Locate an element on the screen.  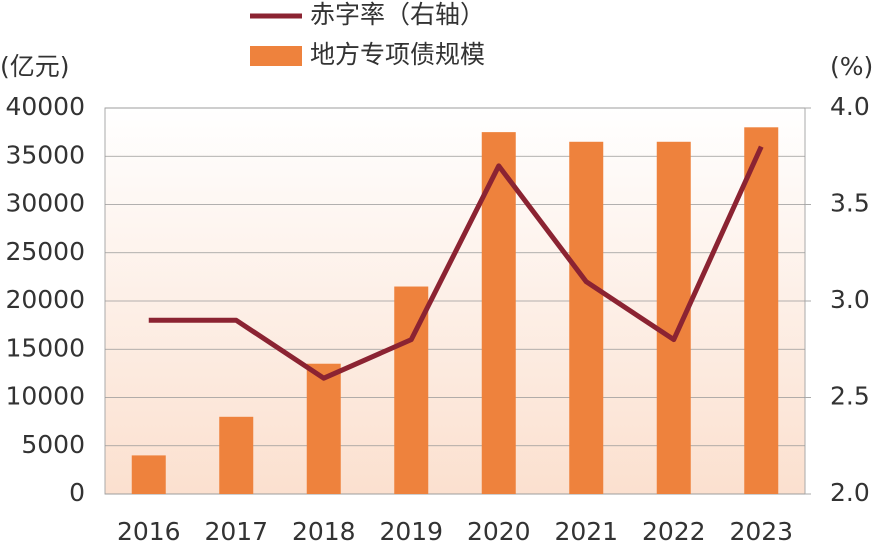
y2-tick-label: 3.0 is located at coordinates (850, 299).